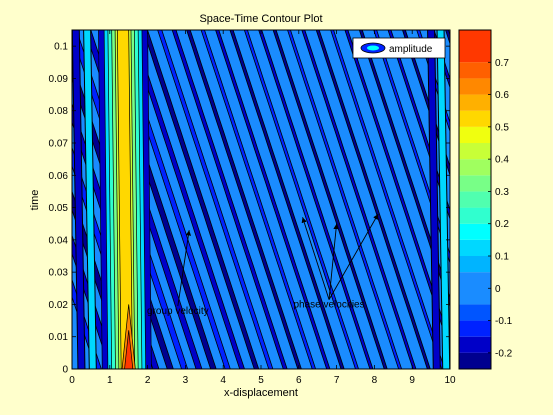 The image size is (553, 415). Describe the element at coordinates (502, 257) in the screenshot. I see `colorbar-tick-label: 0.1` at that location.